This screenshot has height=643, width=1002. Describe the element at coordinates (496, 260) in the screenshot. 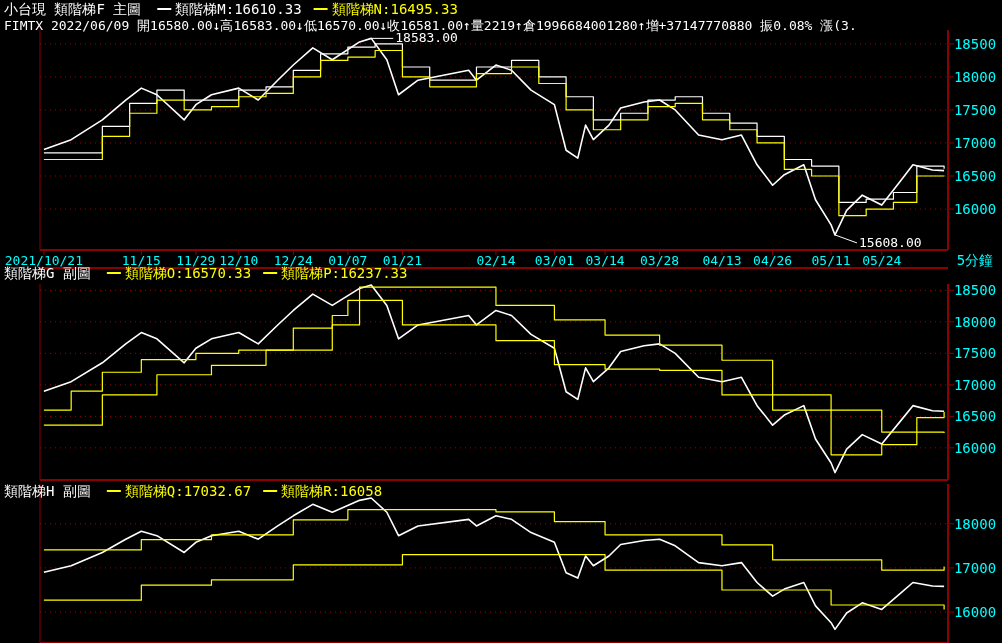

I see `x-tick-label: 02/14` at that location.